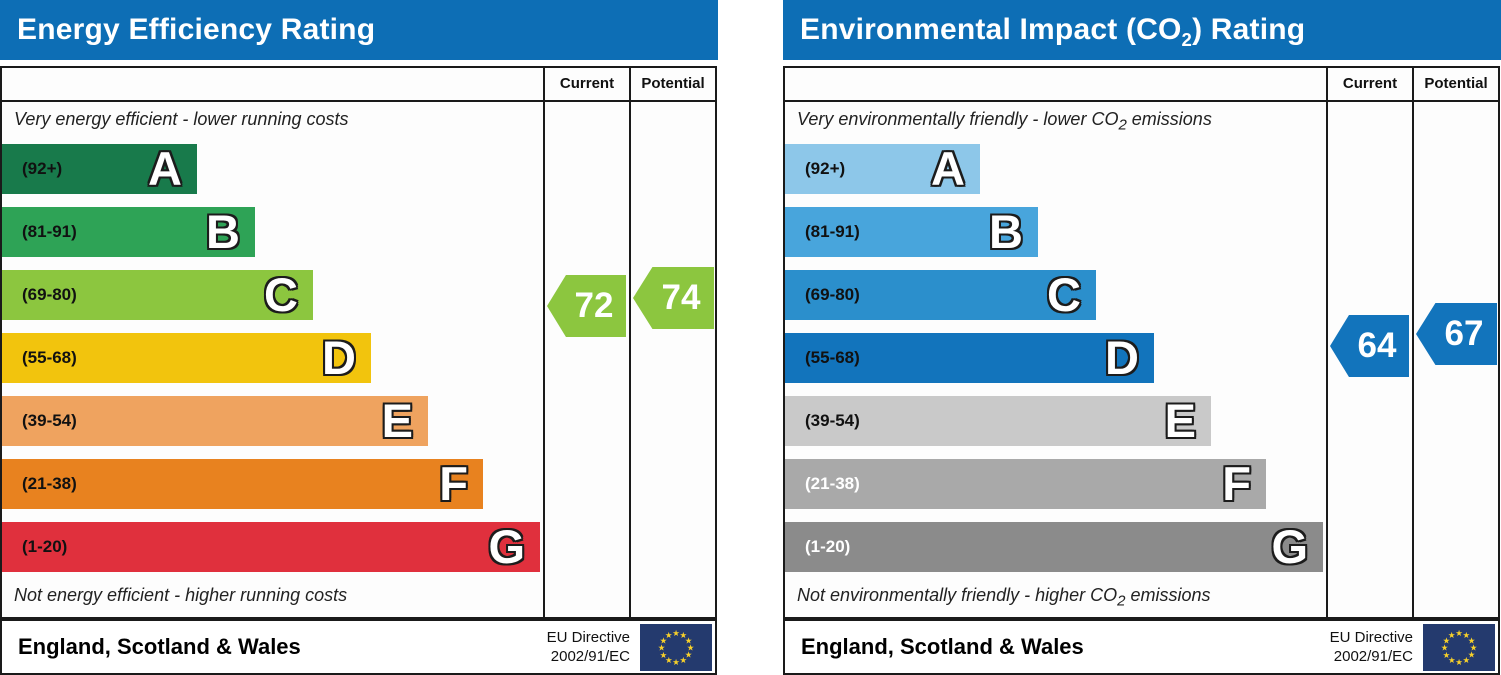 The width and height of the screenshot is (1501, 675). Describe the element at coordinates (1464, 333) in the screenshot. I see `potential-rating-value: 67` at that location.